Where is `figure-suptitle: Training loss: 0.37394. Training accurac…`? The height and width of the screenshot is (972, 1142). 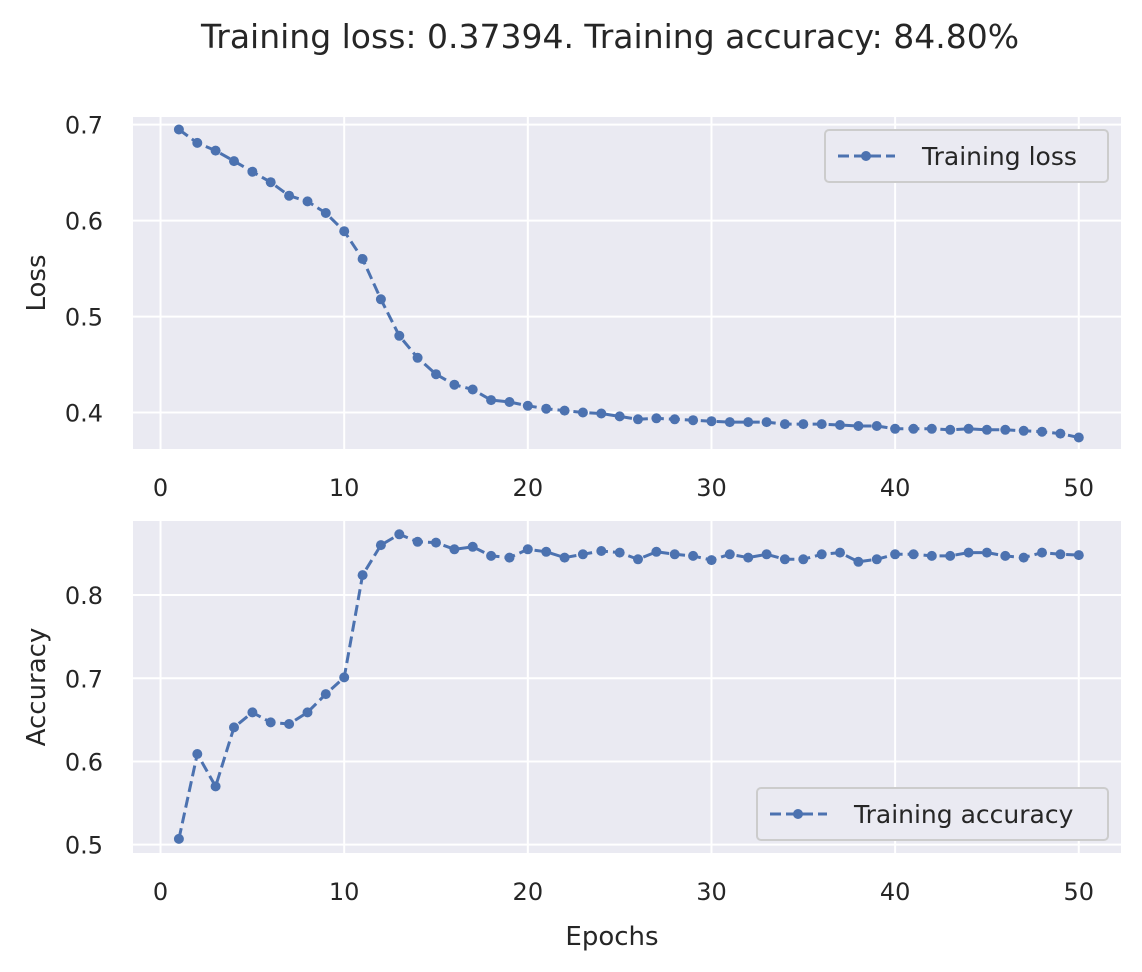 figure-suptitle: Training loss: 0.37394. Training accurac… is located at coordinates (609, 36).